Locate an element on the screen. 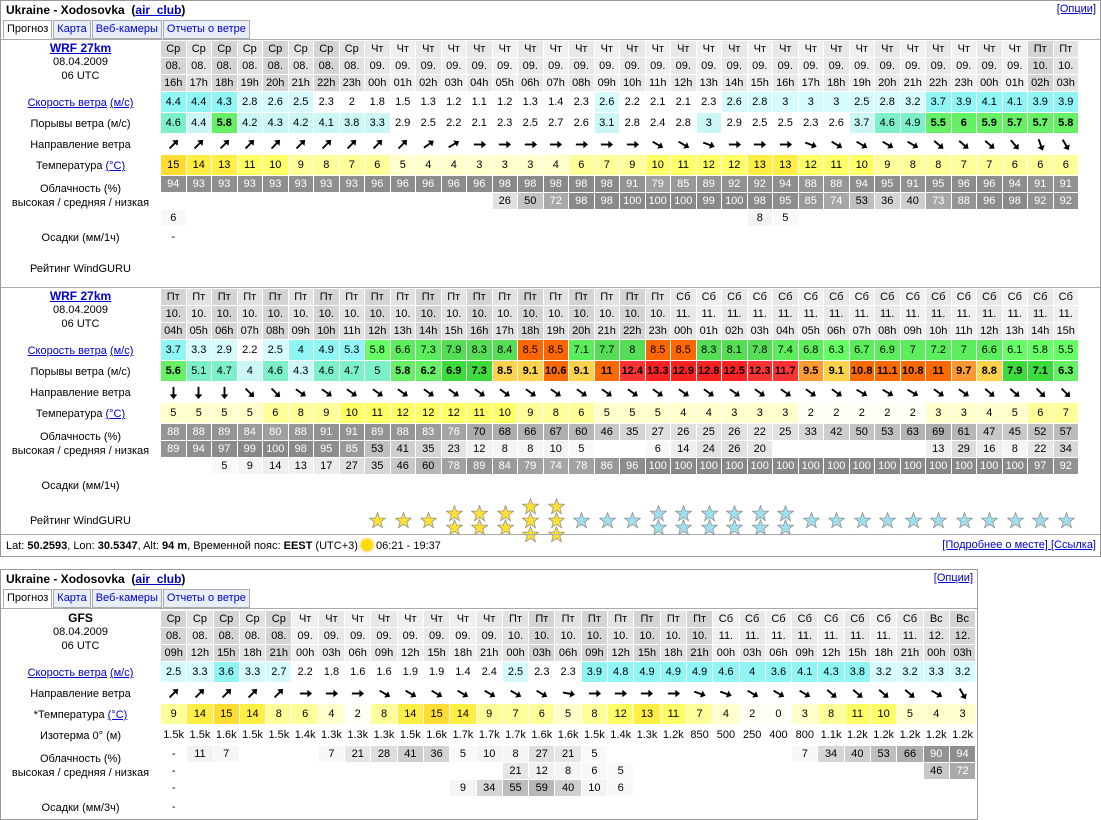 This screenshot has width=1101, height=820. wind-speed-cell: 2.1 is located at coordinates (657, 102).